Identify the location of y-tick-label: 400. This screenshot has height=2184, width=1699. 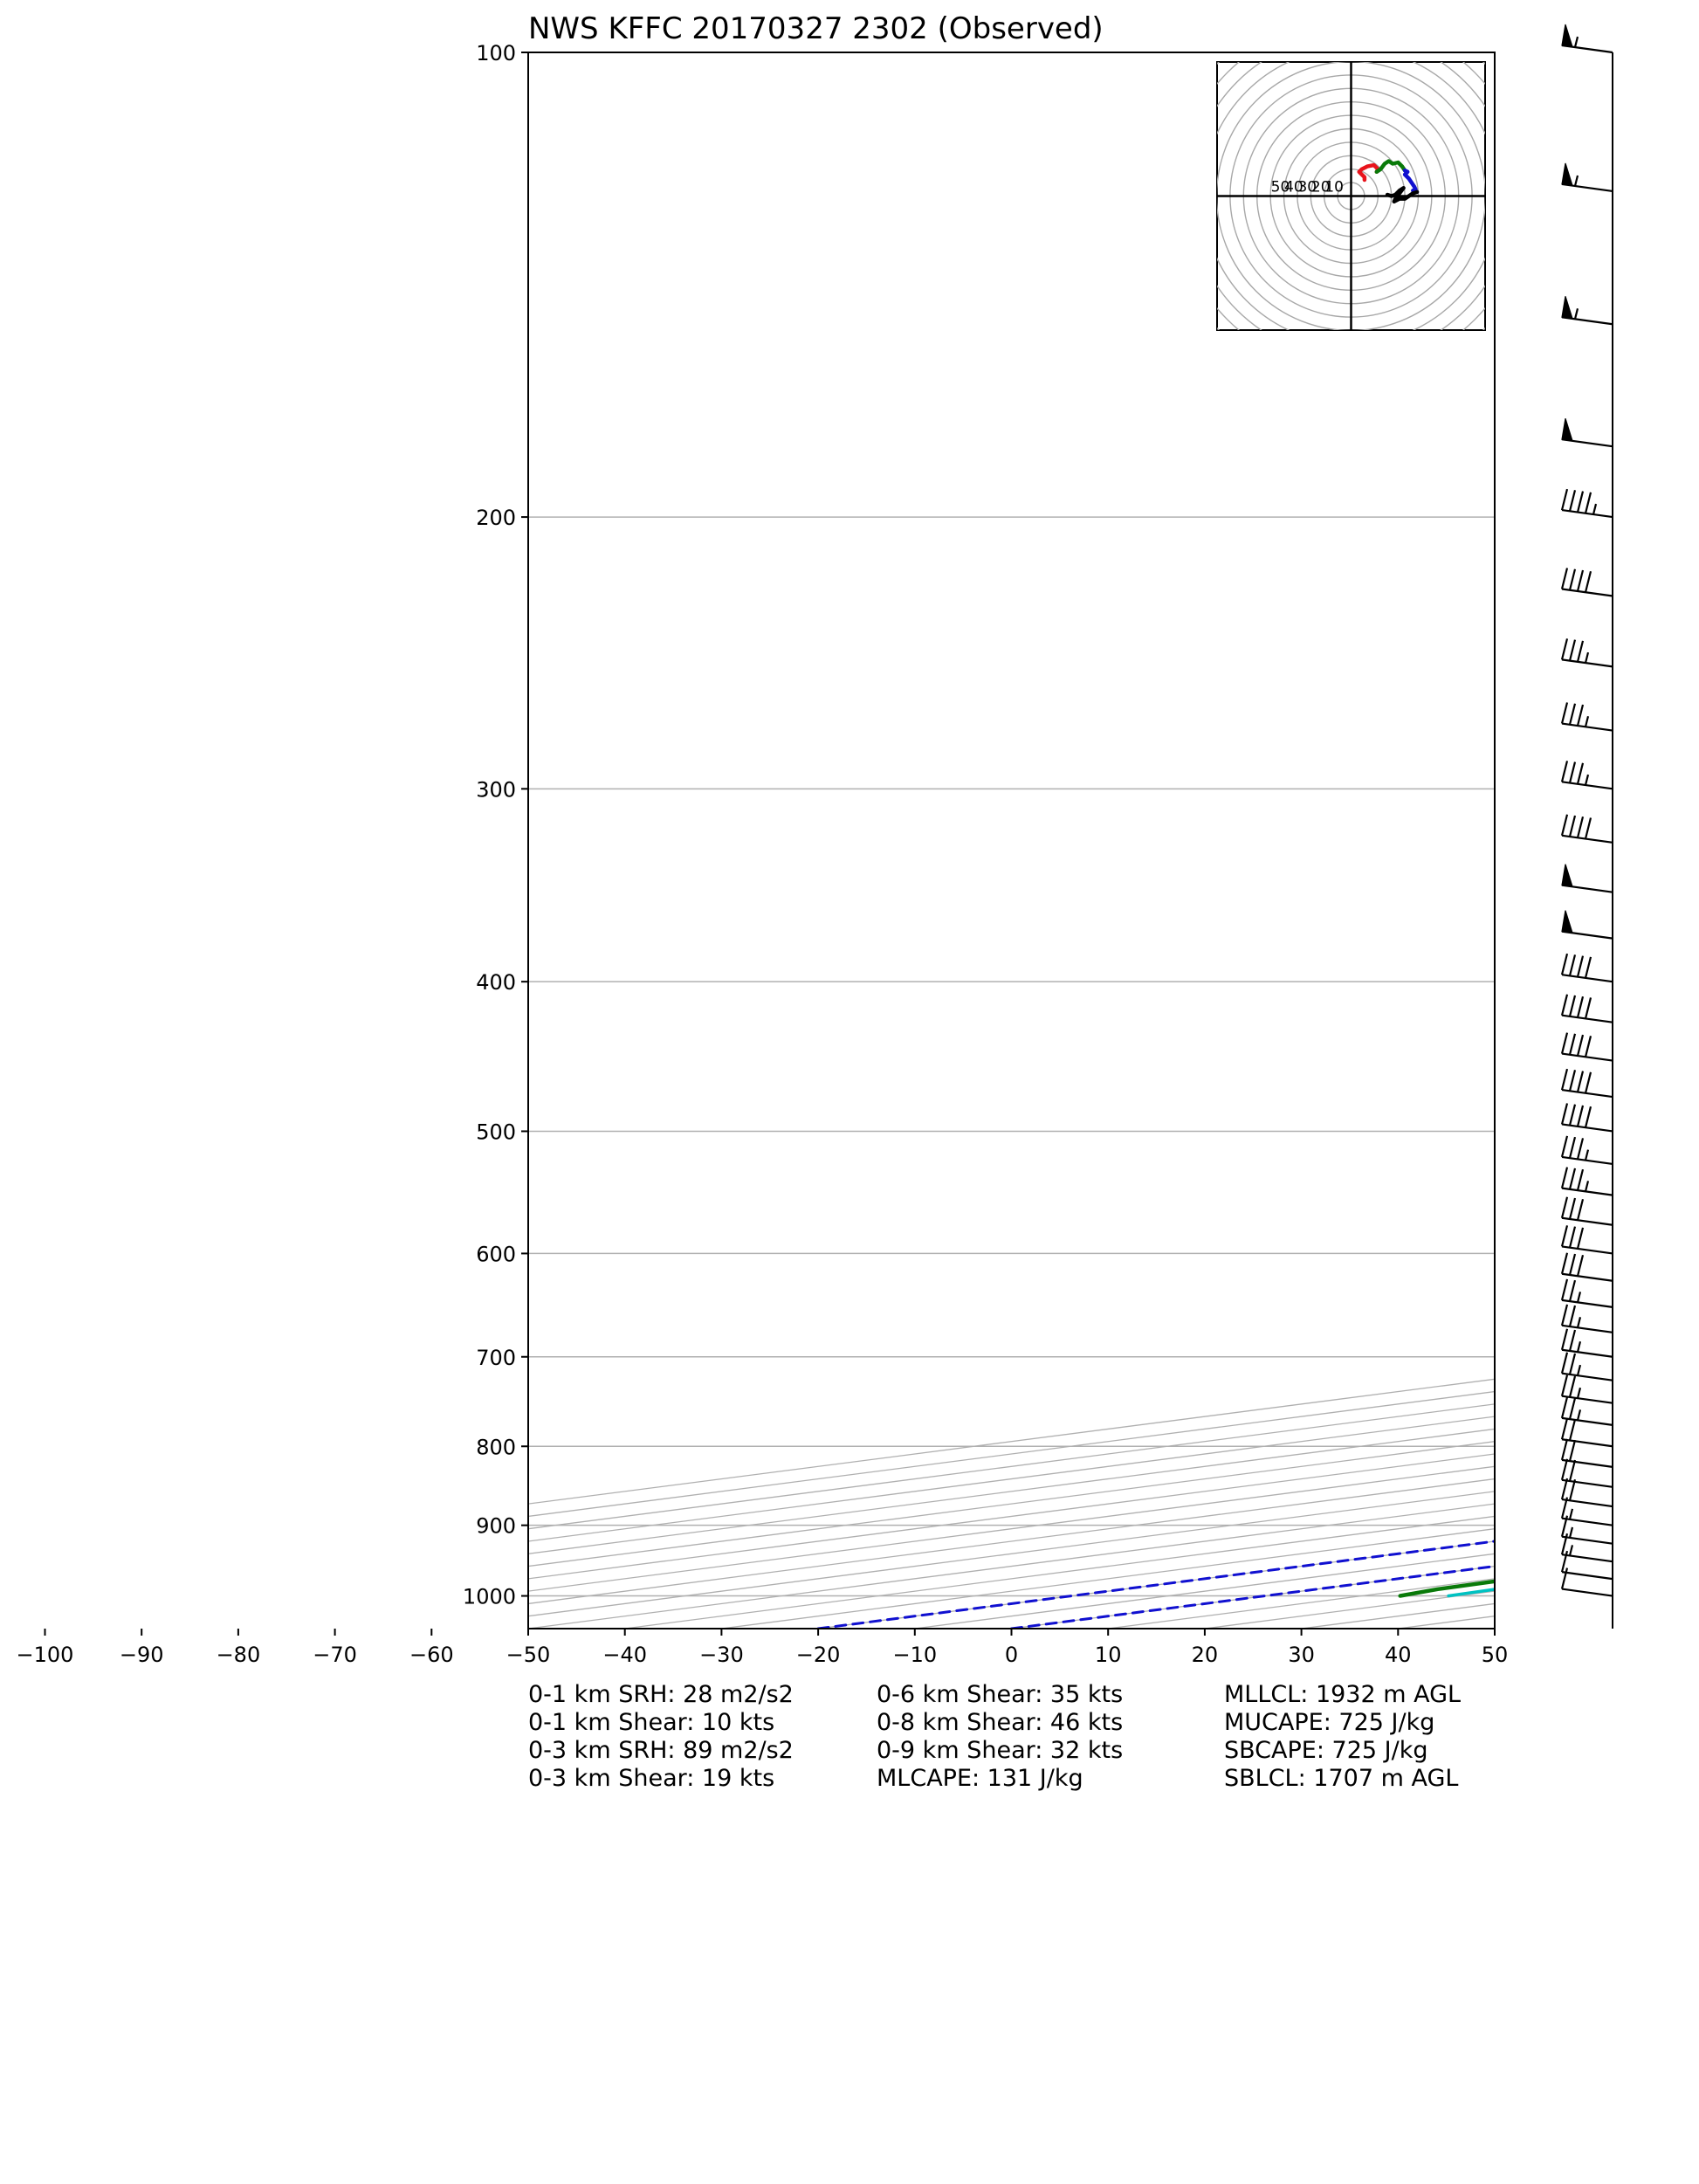
(496, 982).